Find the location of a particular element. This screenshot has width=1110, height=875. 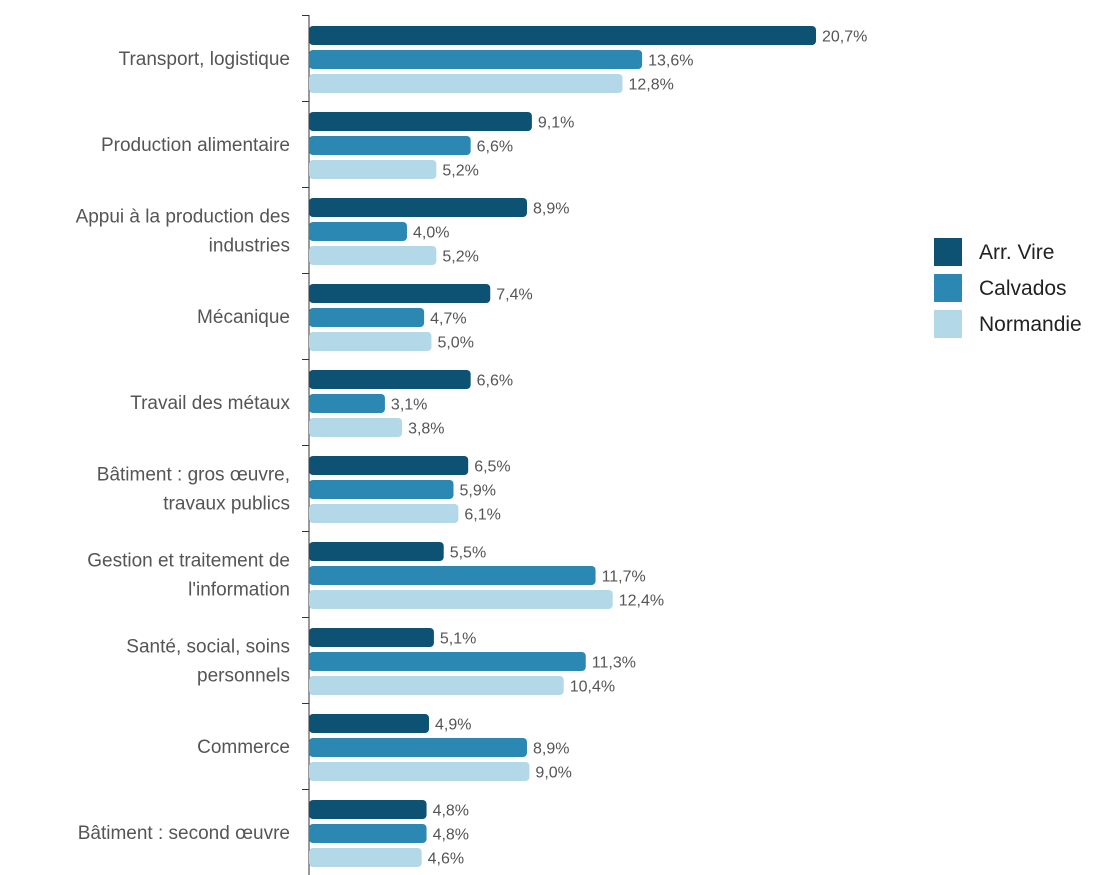

category-label: Travail des métaux is located at coordinates (210, 403).